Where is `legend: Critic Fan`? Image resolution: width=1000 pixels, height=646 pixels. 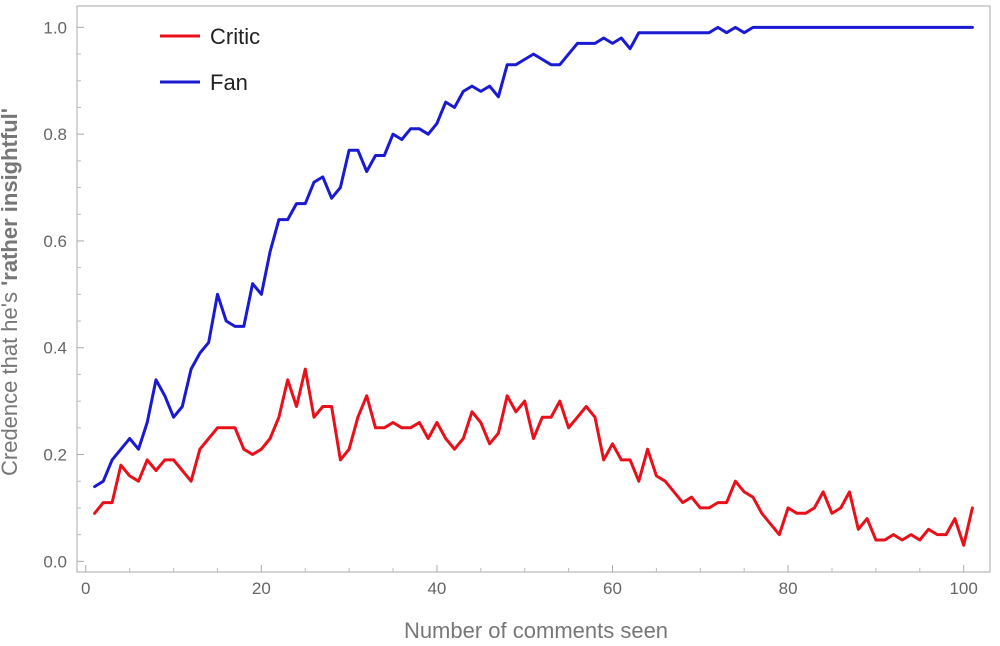 legend: Critic Fan is located at coordinates (210, 59).